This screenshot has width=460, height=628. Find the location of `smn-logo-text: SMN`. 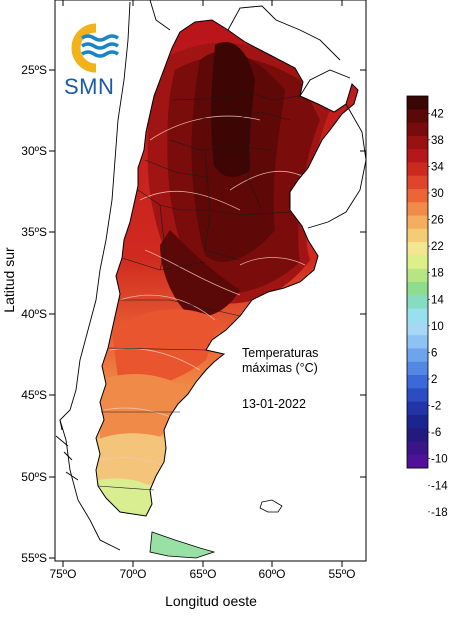

smn-logo-text: SMN is located at coordinates (89, 86).